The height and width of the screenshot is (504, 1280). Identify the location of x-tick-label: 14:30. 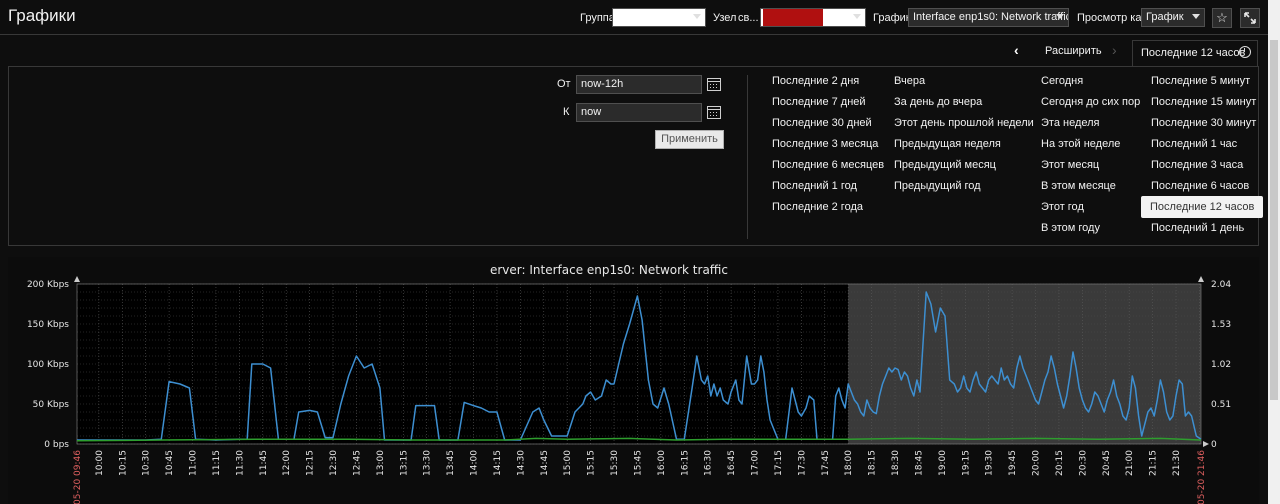
(521, 463).